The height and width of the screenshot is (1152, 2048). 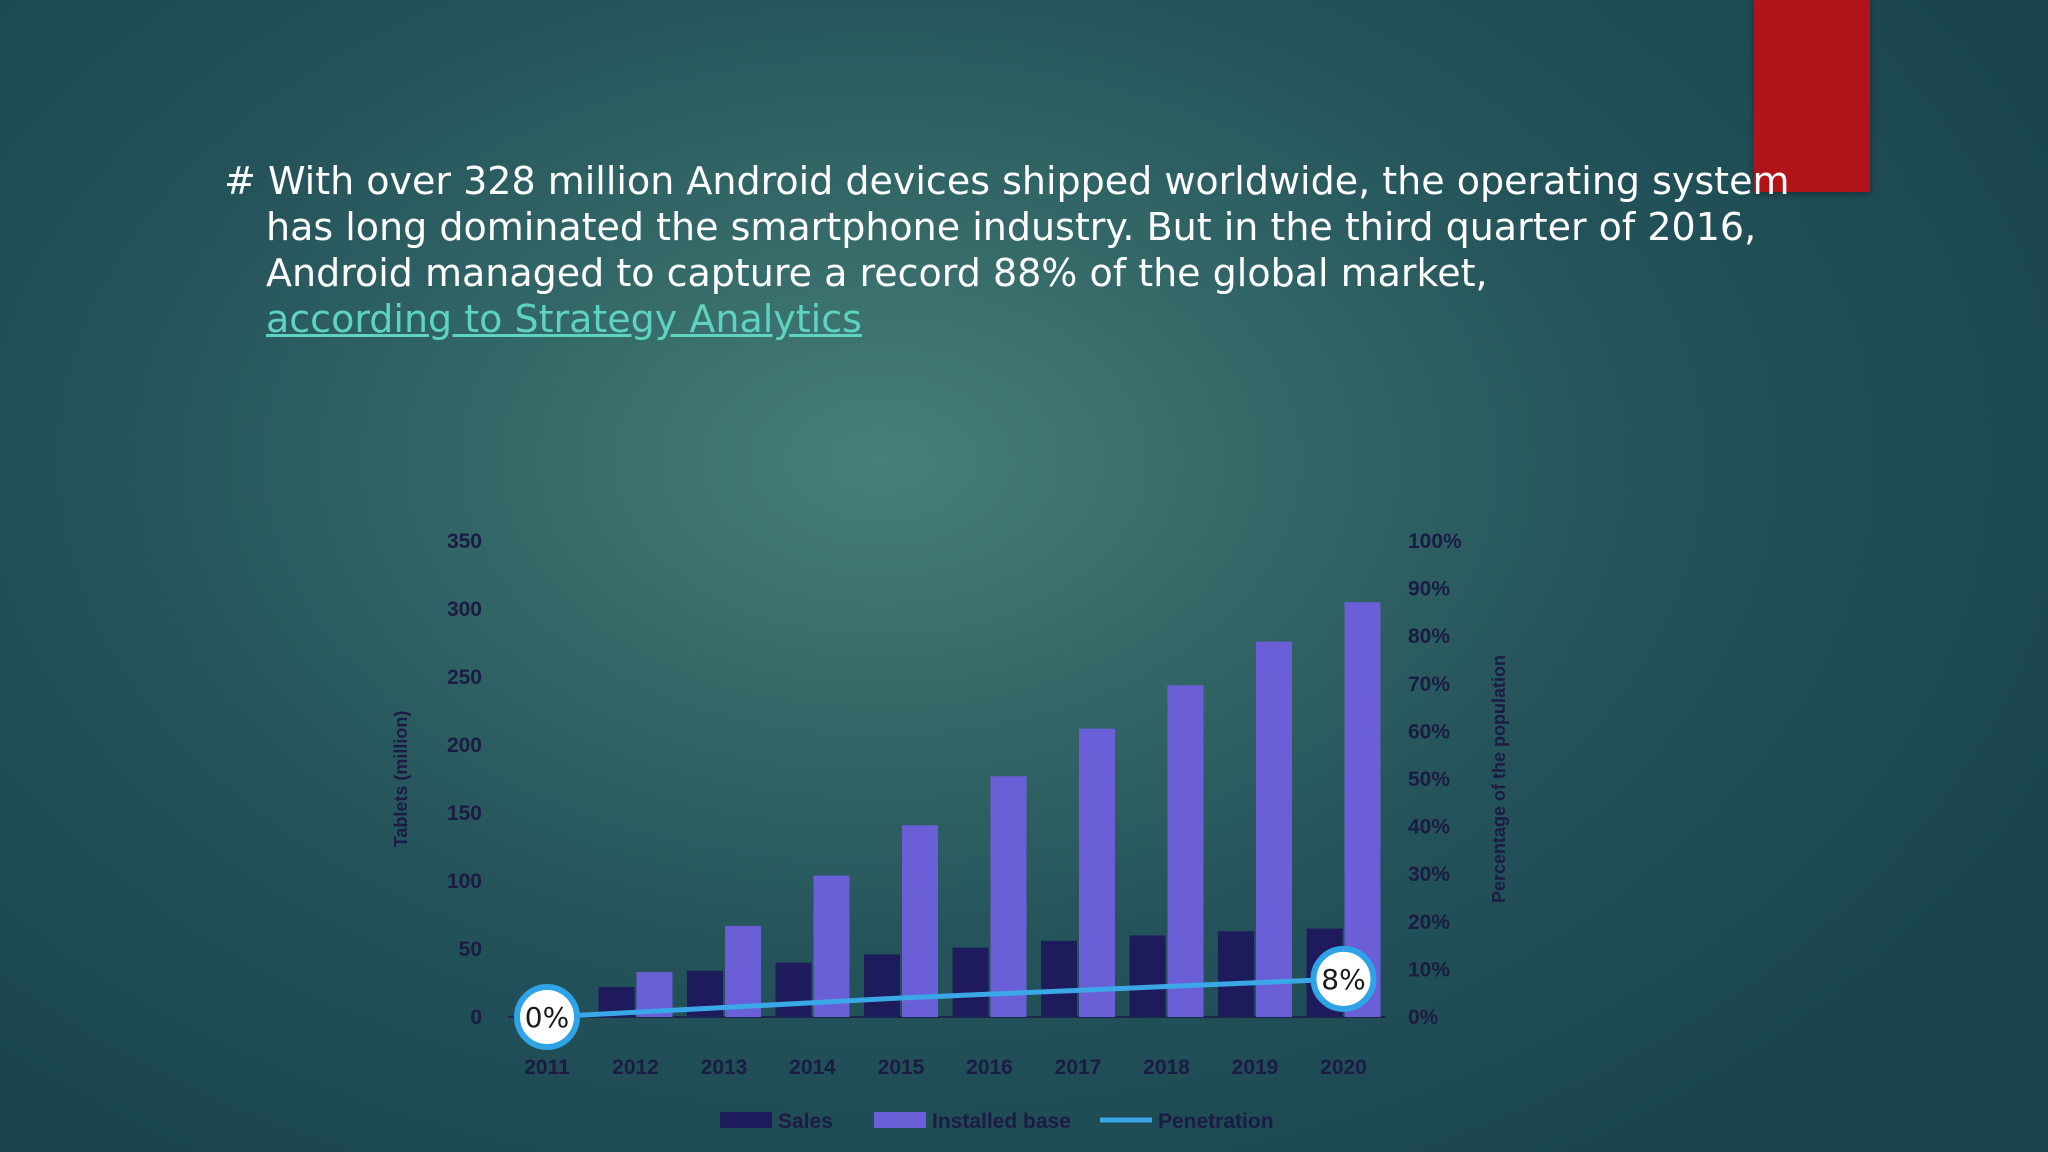 What do you see at coordinates (1429, 874) in the screenshot?
I see `y2-tick-label: 30%` at bounding box center [1429, 874].